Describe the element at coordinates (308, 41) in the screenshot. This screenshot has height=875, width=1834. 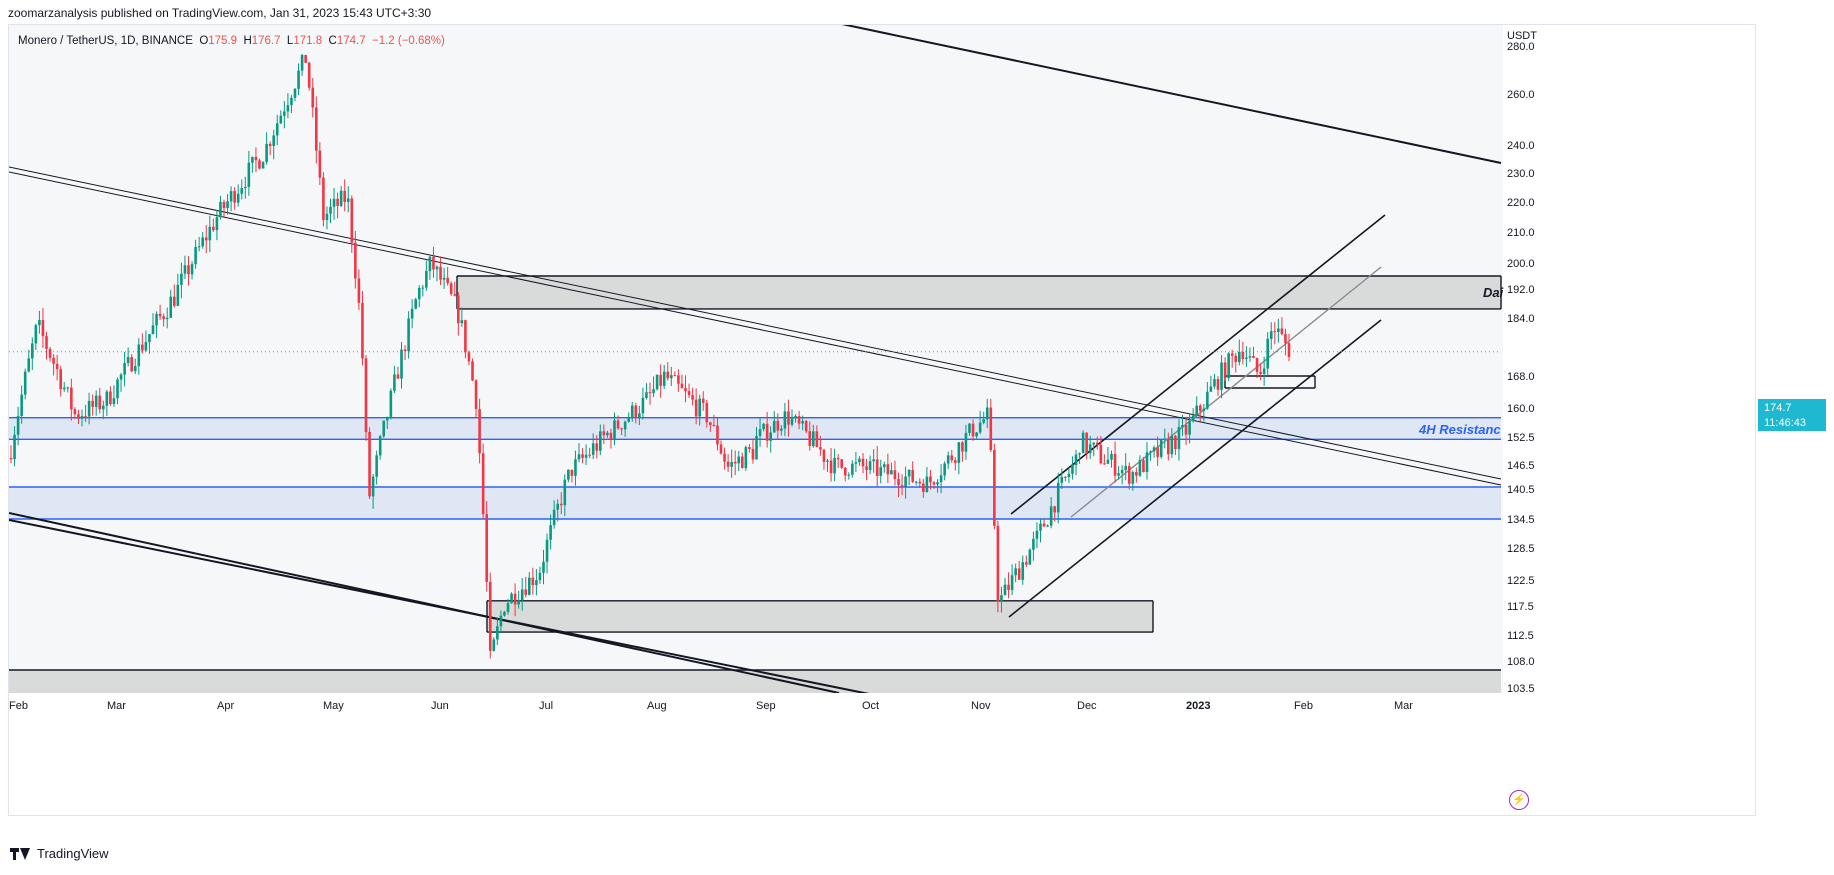
I see `legend-low: 171.8` at that location.